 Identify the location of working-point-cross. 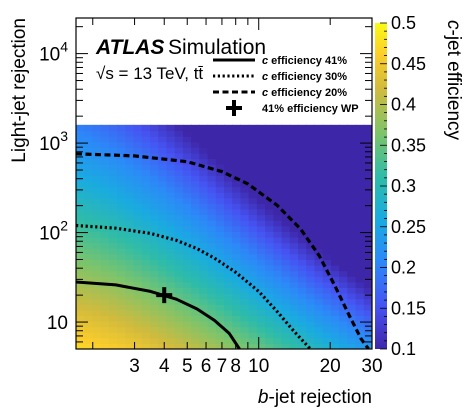
(164, 295).